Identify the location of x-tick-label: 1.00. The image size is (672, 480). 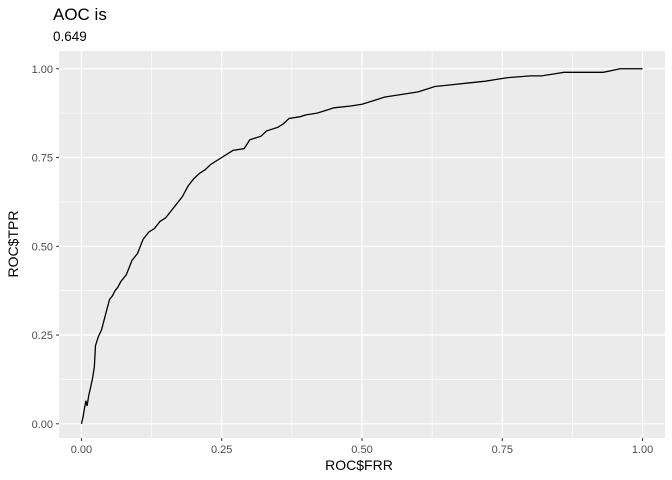
(642, 450).